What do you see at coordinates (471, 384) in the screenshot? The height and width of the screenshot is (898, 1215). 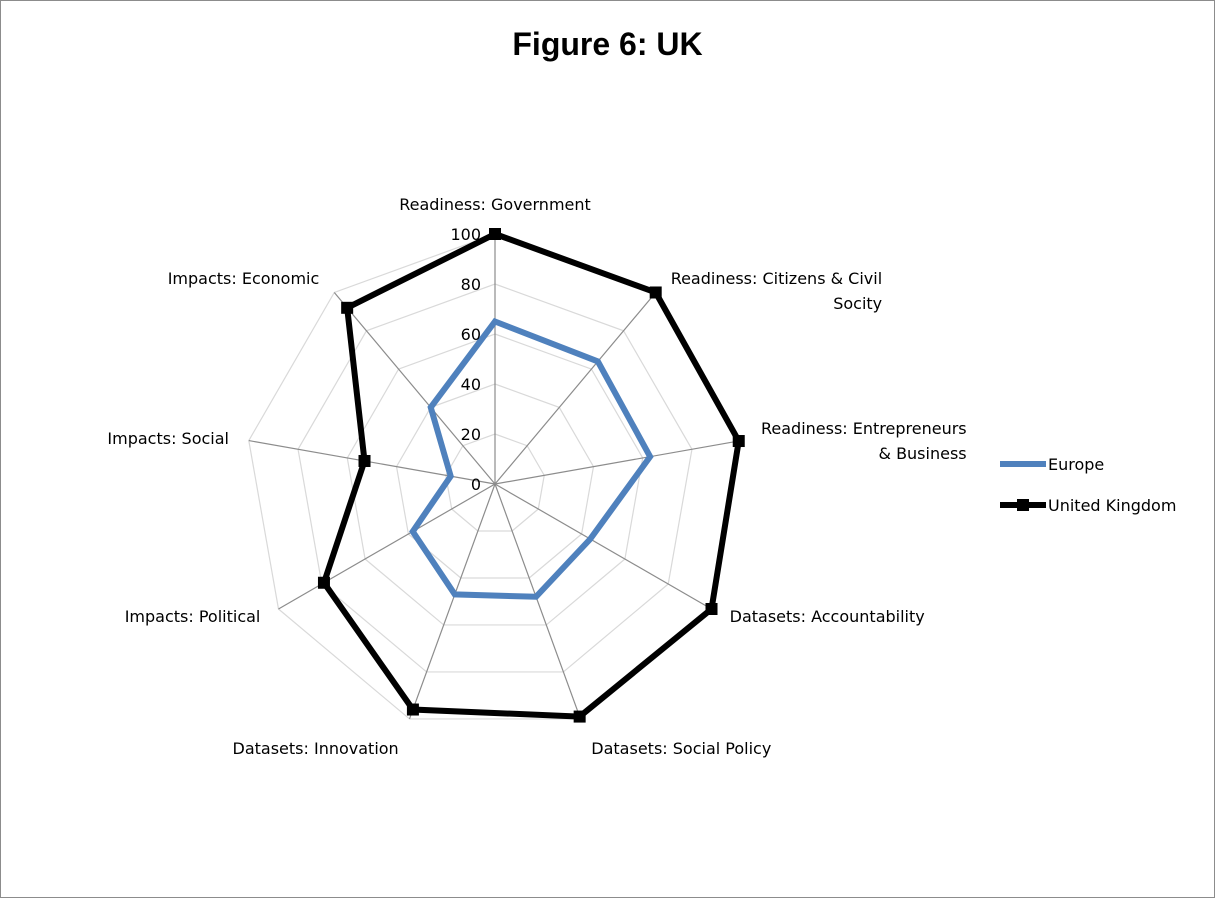 I see `tick-label: 40` at bounding box center [471, 384].